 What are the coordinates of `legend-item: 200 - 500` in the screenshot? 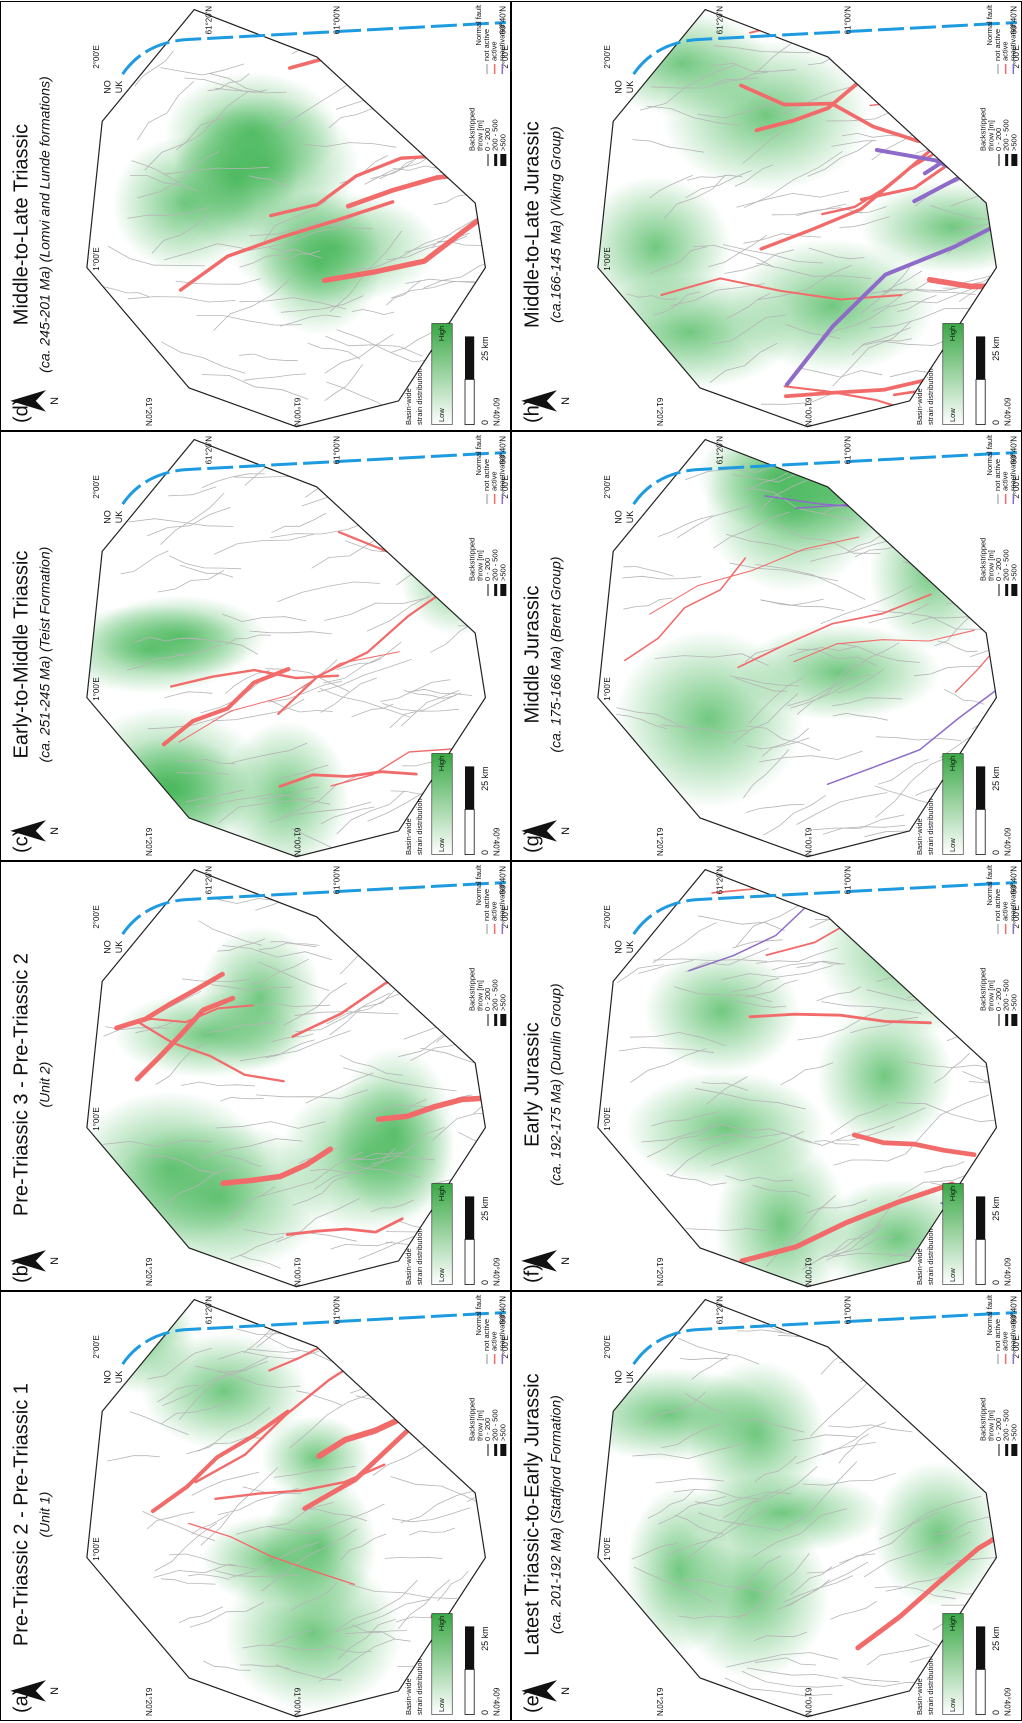 It's located at (1006, 1425).